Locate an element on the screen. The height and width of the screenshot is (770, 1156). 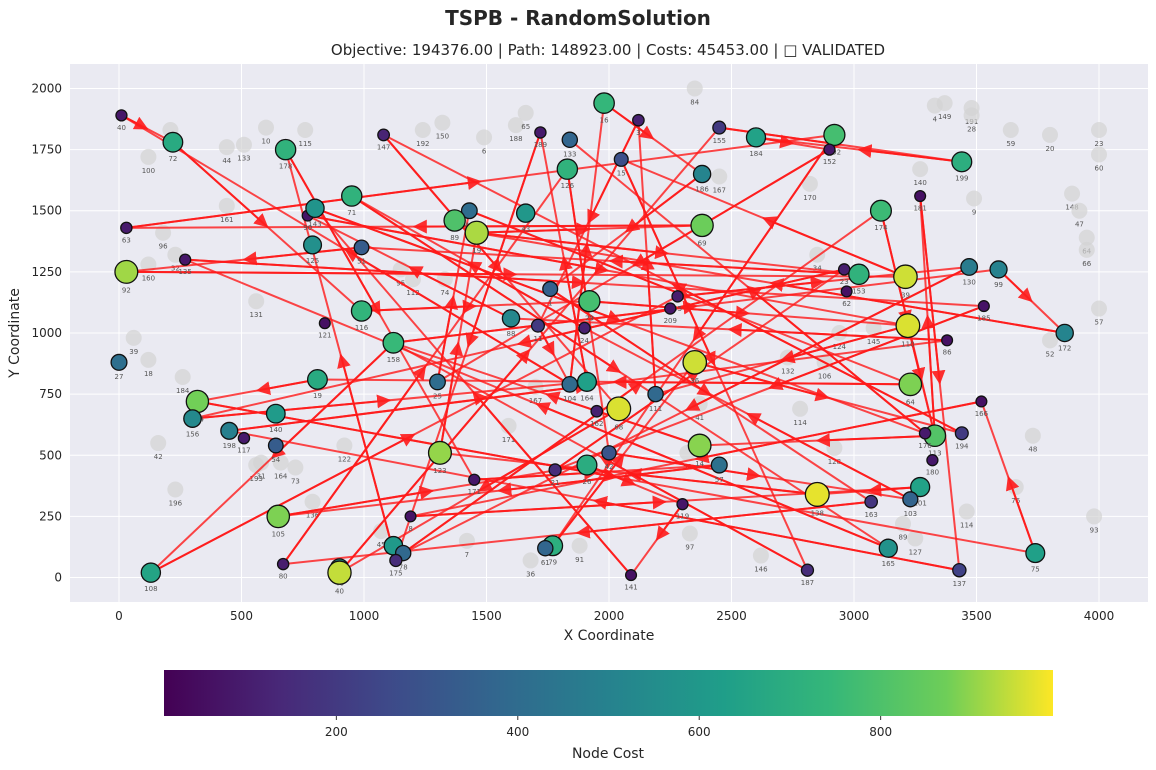
node-label: 186 is located at coordinates (702, 190).